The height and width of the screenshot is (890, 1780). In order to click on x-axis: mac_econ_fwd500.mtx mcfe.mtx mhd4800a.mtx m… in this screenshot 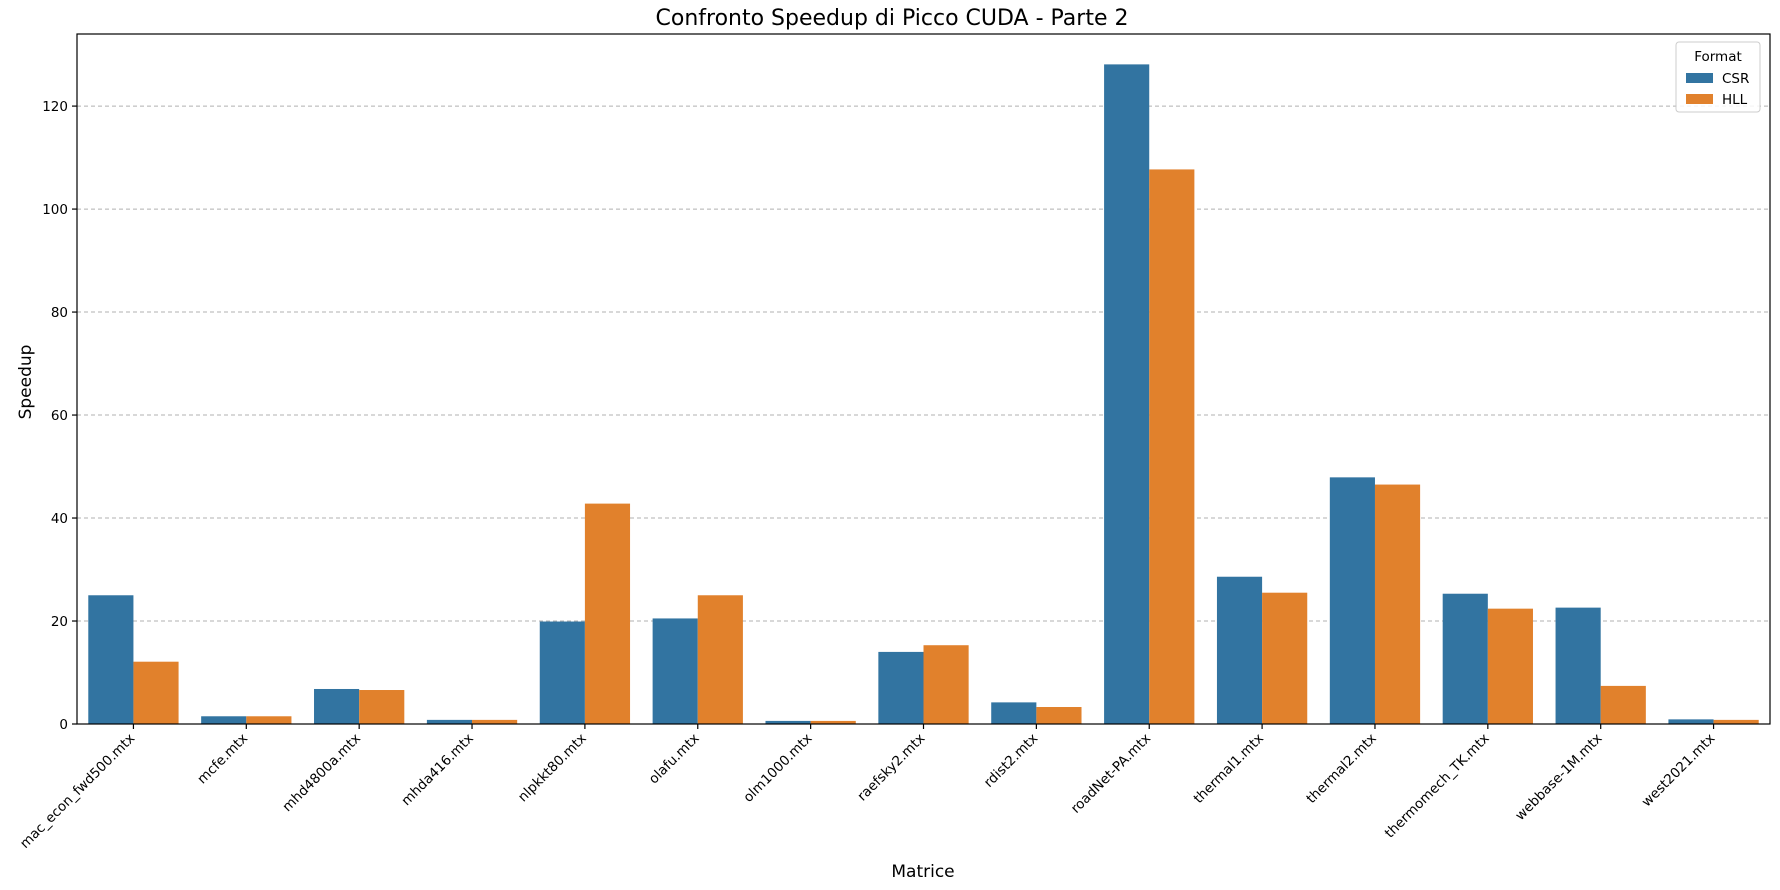, I will do `click(867, 788)`.